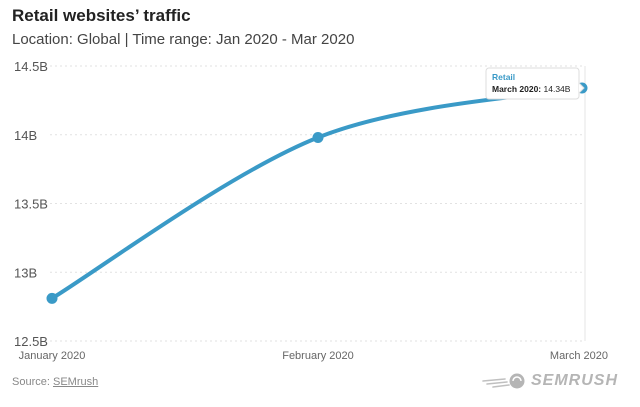 The image size is (640, 407). I want to click on semrush-fireball-icon, so click(503, 381).